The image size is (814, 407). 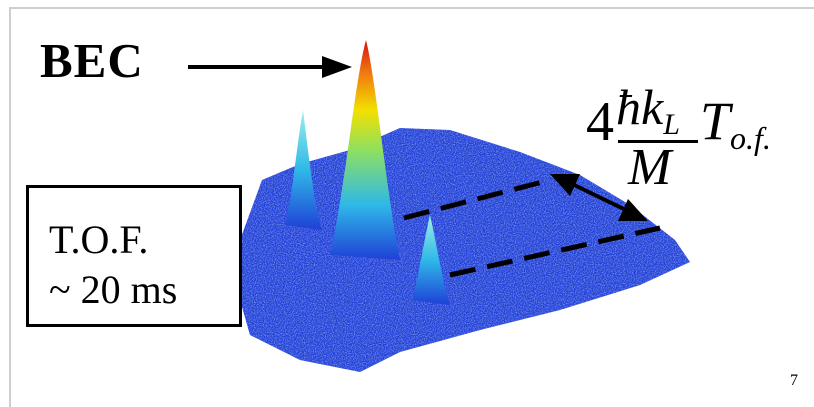 What do you see at coordinates (794, 380) in the screenshot?
I see `page-number: 7` at bounding box center [794, 380].